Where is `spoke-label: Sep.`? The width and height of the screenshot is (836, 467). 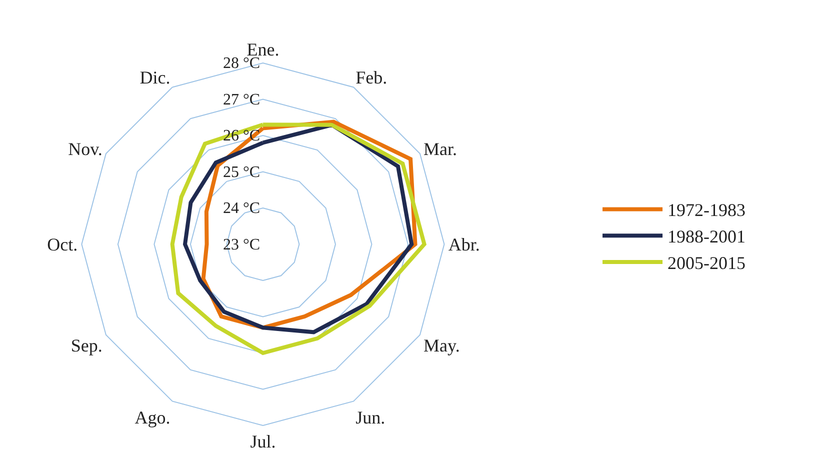
spoke-label: Sep. is located at coordinates (86, 345).